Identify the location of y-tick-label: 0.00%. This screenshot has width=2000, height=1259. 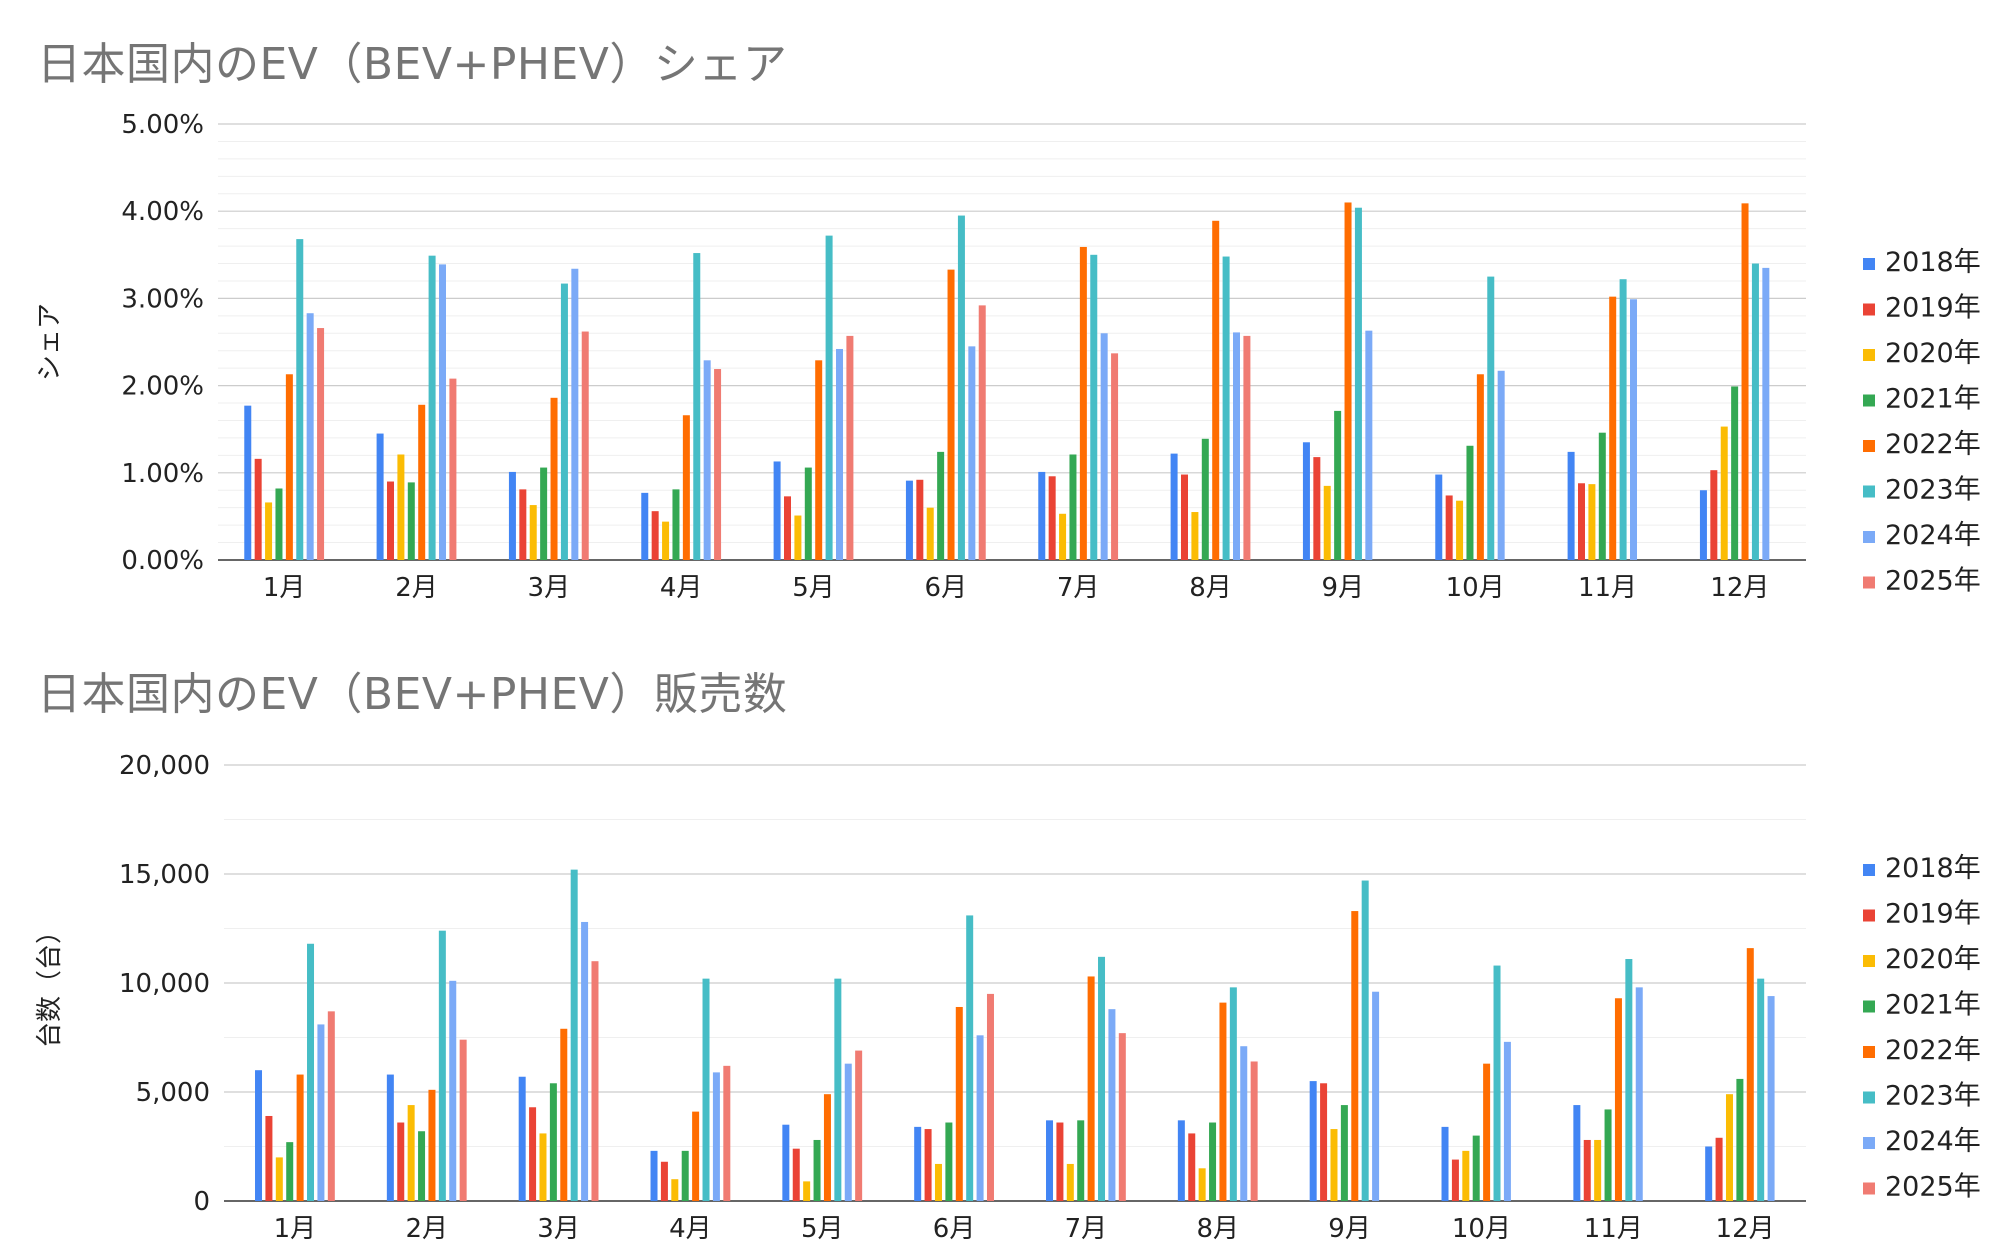
(162, 561).